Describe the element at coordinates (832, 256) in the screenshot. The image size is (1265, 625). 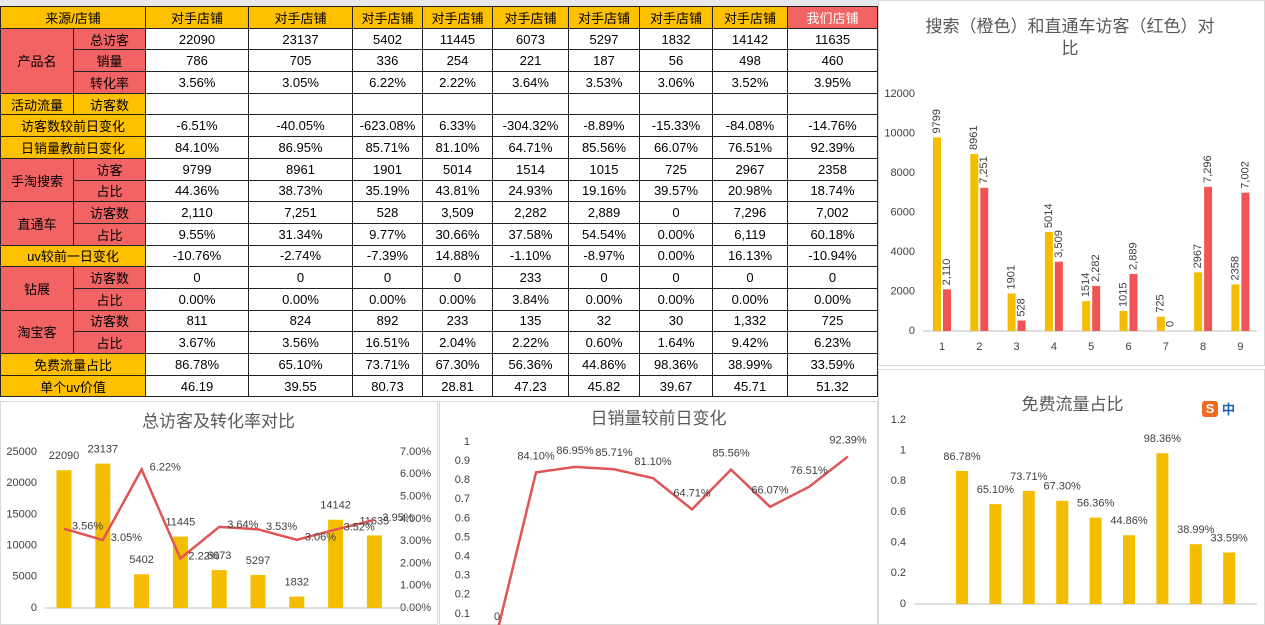
I see `table-cell: -10.94%` at that location.